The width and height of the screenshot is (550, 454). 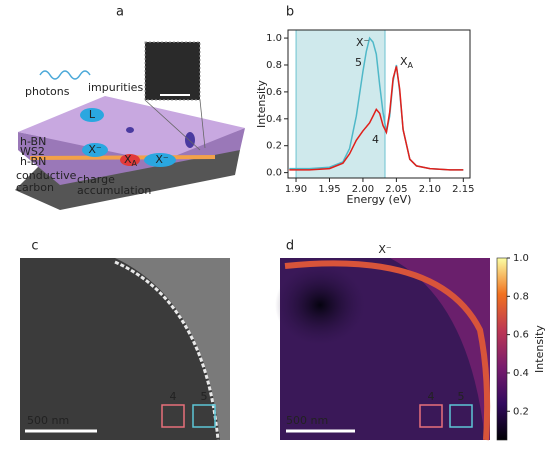 What do you see at coordinates (274, 119) in the screenshot?
I see `y-tick-label: 0.4` at bounding box center [274, 119].